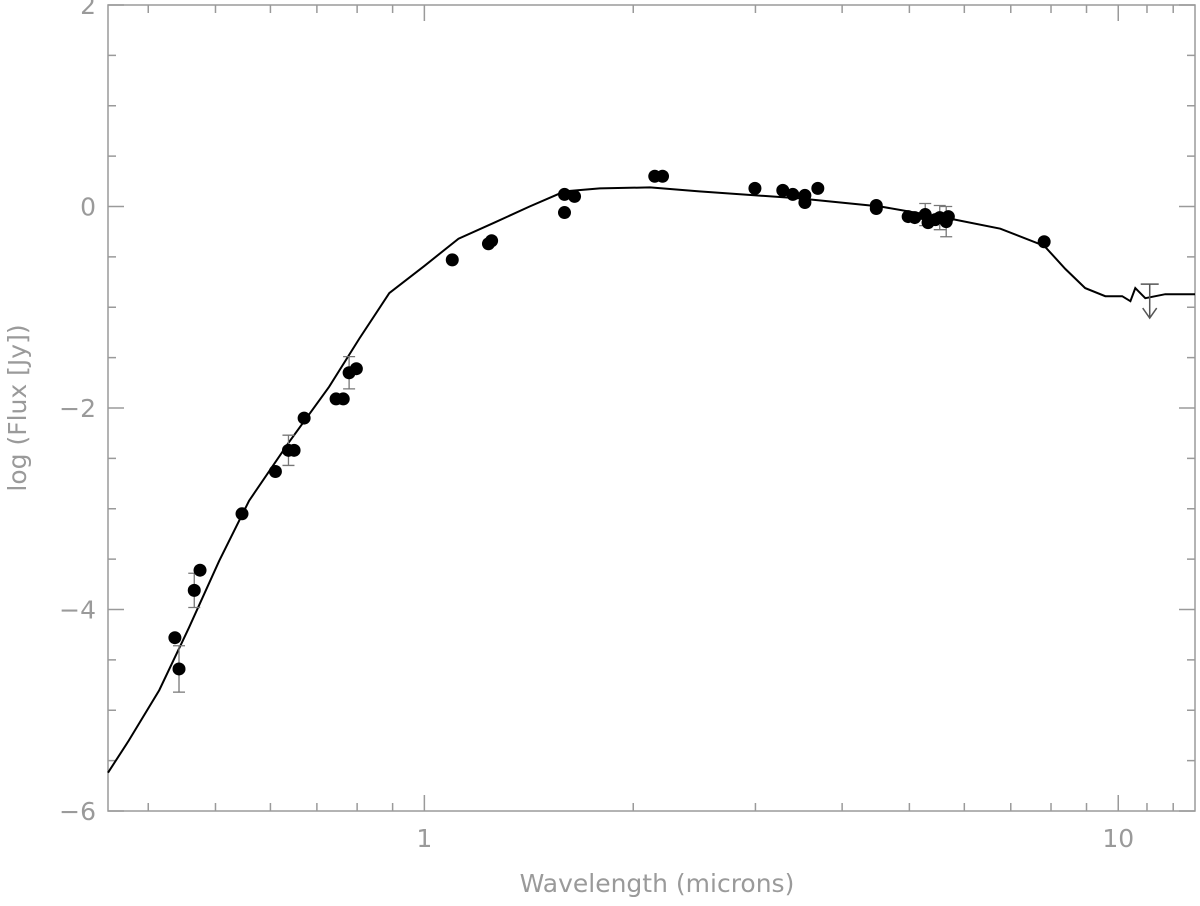  I want to click on upper-limit, so click(1149, 301).